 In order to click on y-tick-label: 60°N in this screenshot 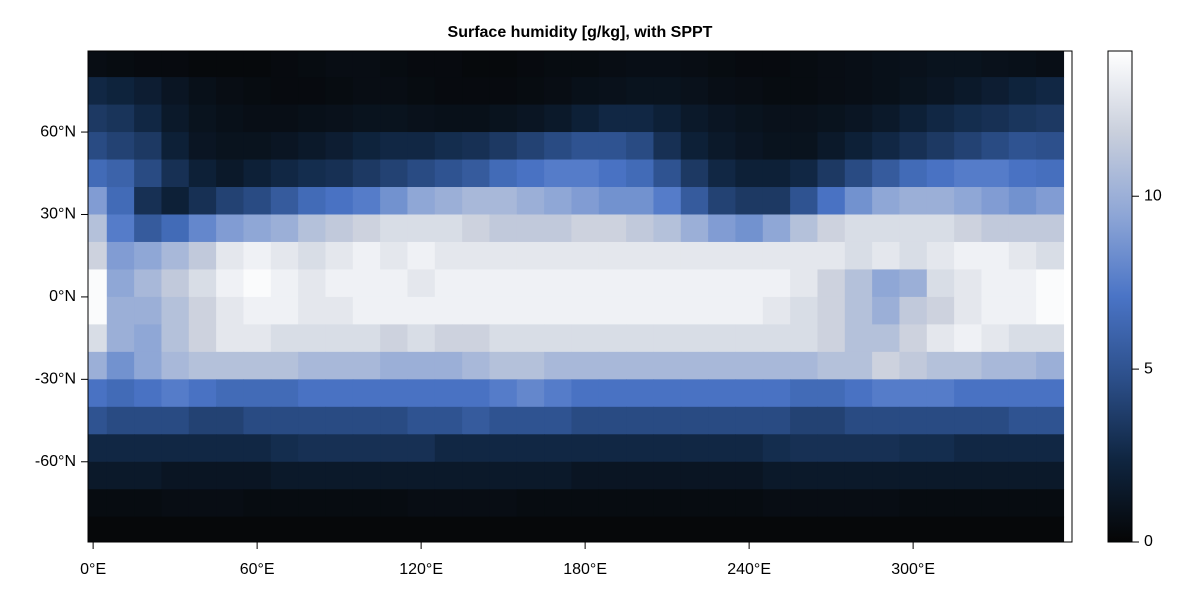, I will do `click(58, 131)`.